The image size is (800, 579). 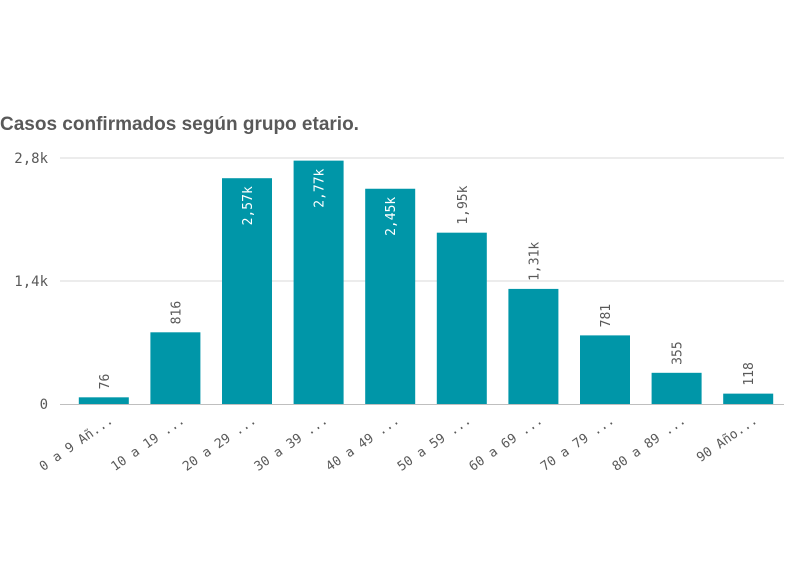 I want to click on bar-data-label: 781, so click(x=606, y=315).